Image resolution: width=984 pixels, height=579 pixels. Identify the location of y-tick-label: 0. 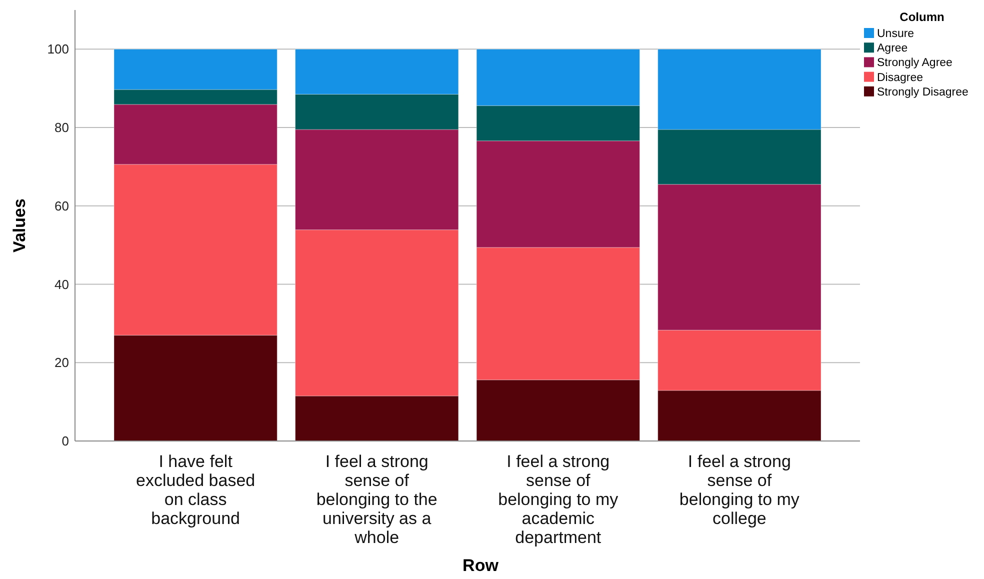
(65, 441).